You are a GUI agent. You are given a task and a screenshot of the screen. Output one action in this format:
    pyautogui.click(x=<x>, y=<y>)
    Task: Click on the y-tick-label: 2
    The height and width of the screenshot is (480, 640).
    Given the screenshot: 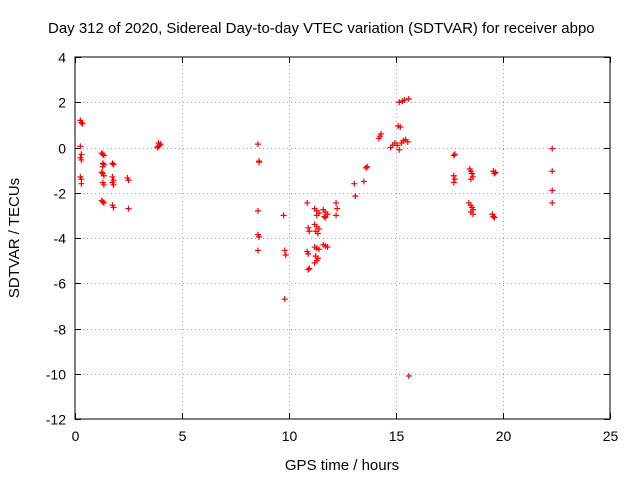 What is the action you would take?
    pyautogui.click(x=62, y=103)
    